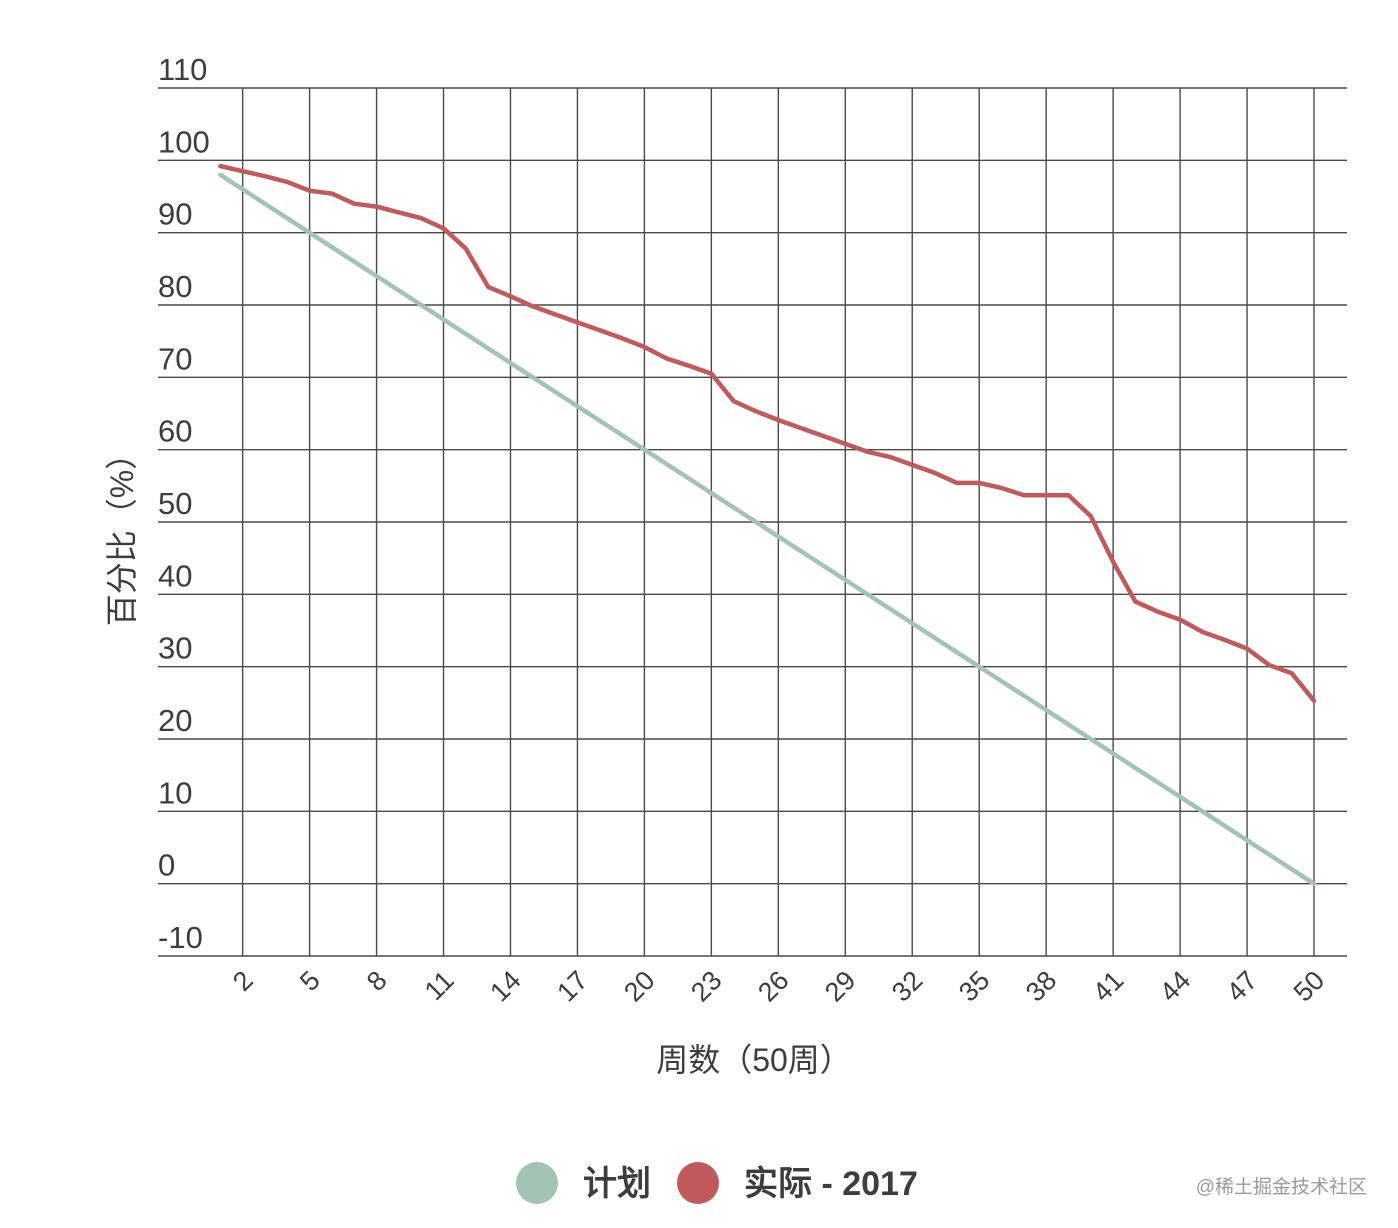 The image size is (1398, 1228). What do you see at coordinates (537, 1183) in the screenshot?
I see `legend-marker-plan` at bounding box center [537, 1183].